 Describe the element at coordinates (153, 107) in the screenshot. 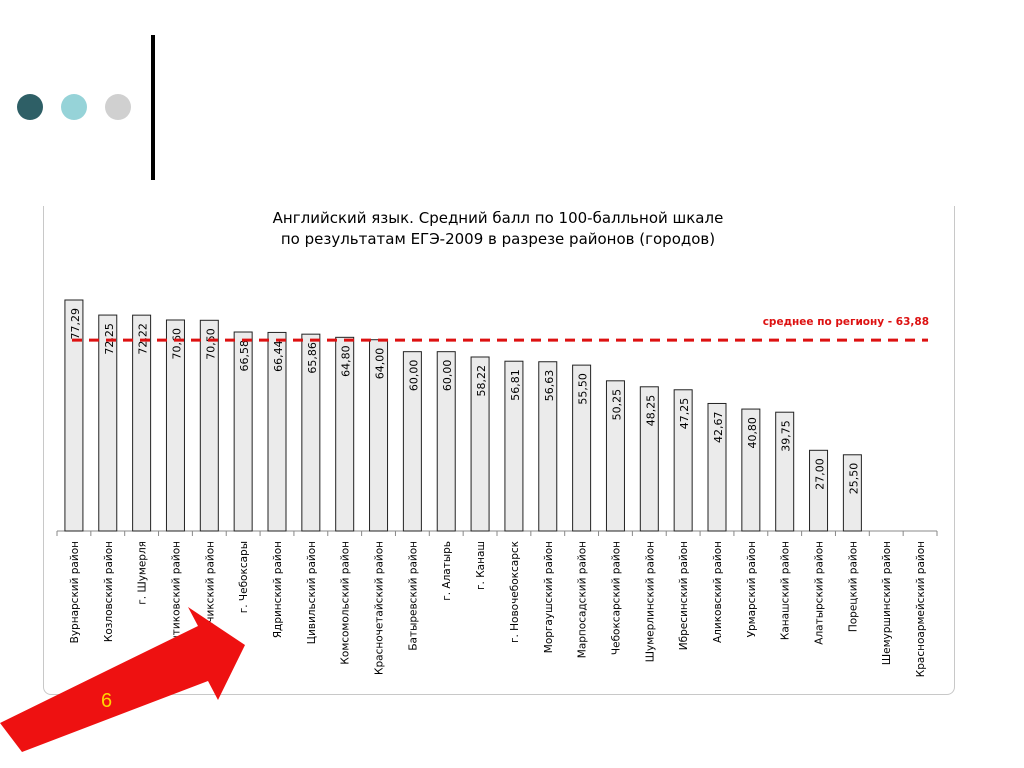

I see `slide-divider` at that location.